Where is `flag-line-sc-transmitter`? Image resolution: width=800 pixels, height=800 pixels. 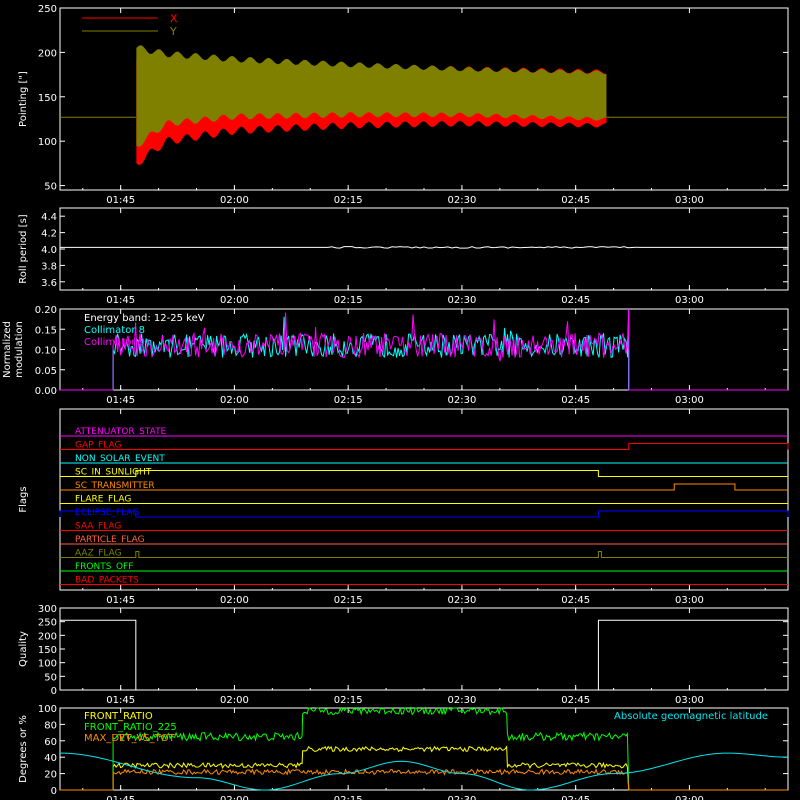 flag-line-sc-transmitter is located at coordinates (424, 487).